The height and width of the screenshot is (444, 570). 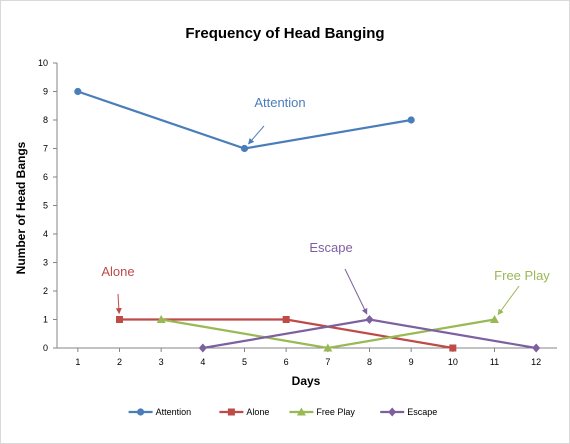 I want to click on legend-label: Attention, so click(x=174, y=412).